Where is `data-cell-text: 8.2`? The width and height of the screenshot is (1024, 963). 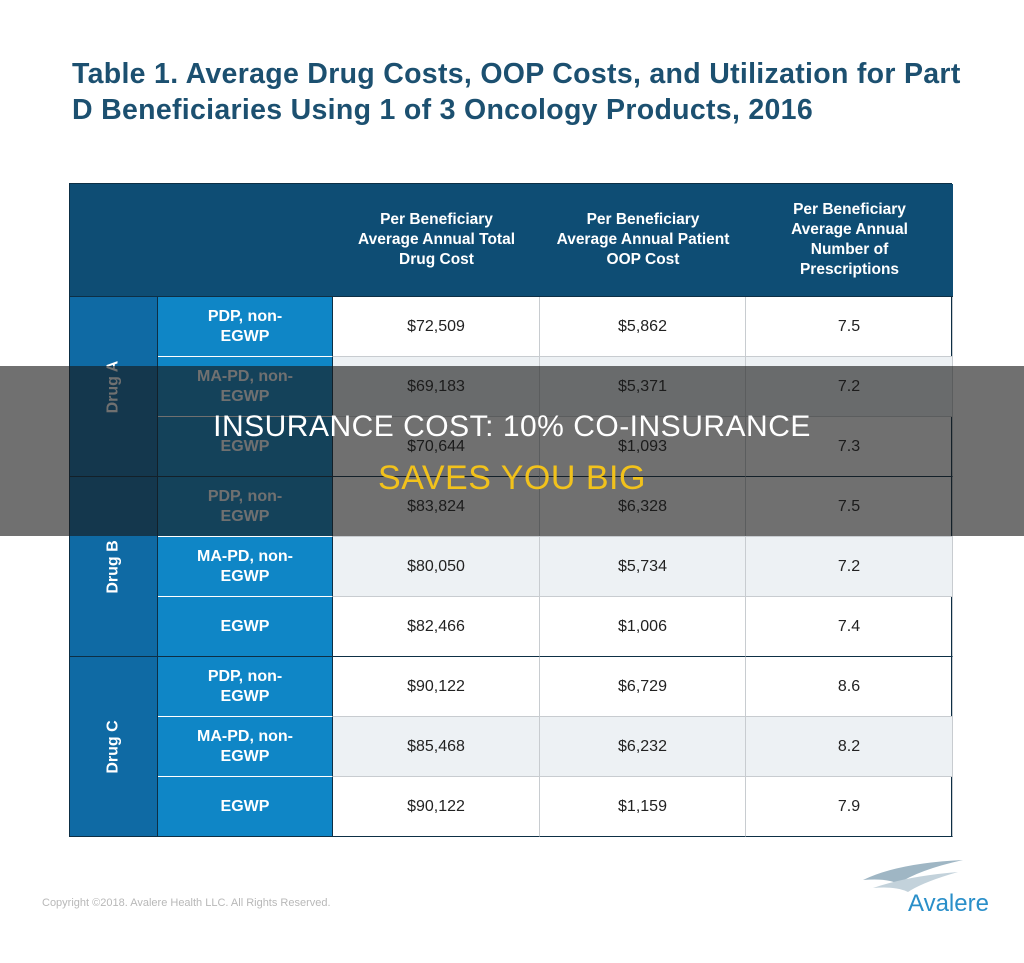
data-cell-text: 8.2 is located at coordinates (849, 746).